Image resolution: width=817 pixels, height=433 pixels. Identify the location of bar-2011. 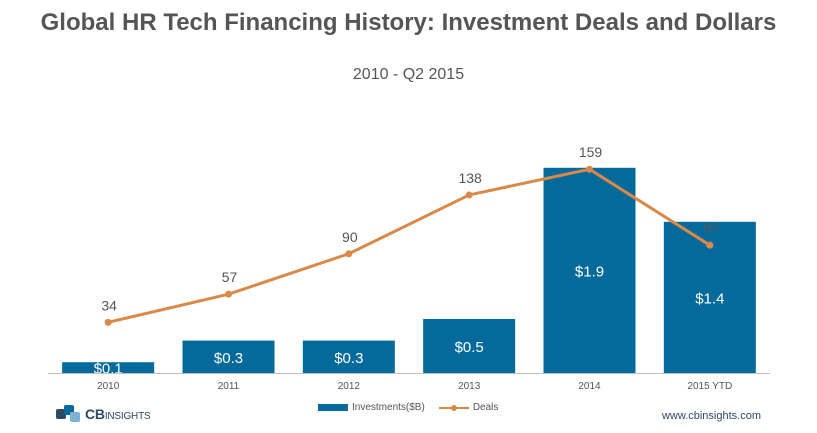
(228, 356).